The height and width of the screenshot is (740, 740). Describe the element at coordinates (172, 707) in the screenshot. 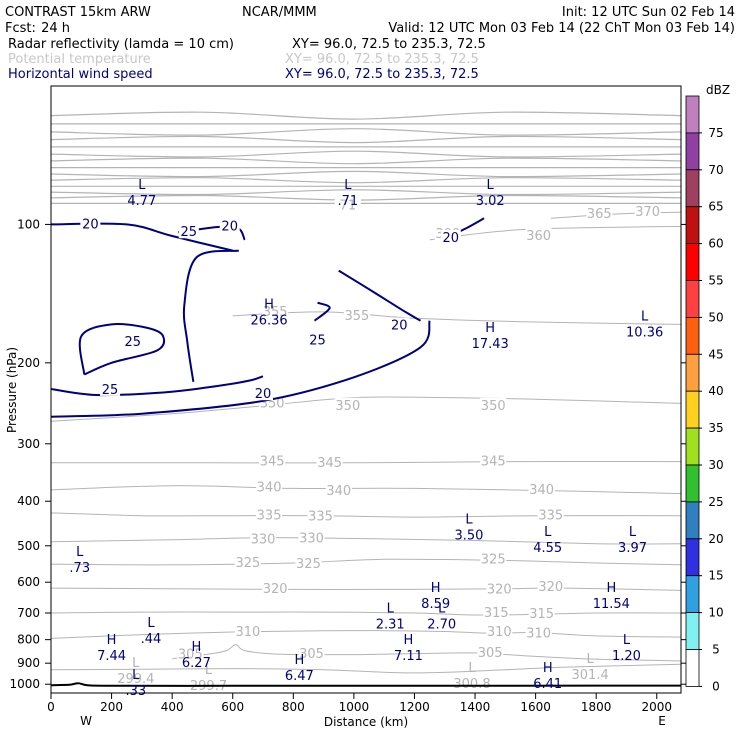

I see `x-axis-tick-label: 400` at that location.